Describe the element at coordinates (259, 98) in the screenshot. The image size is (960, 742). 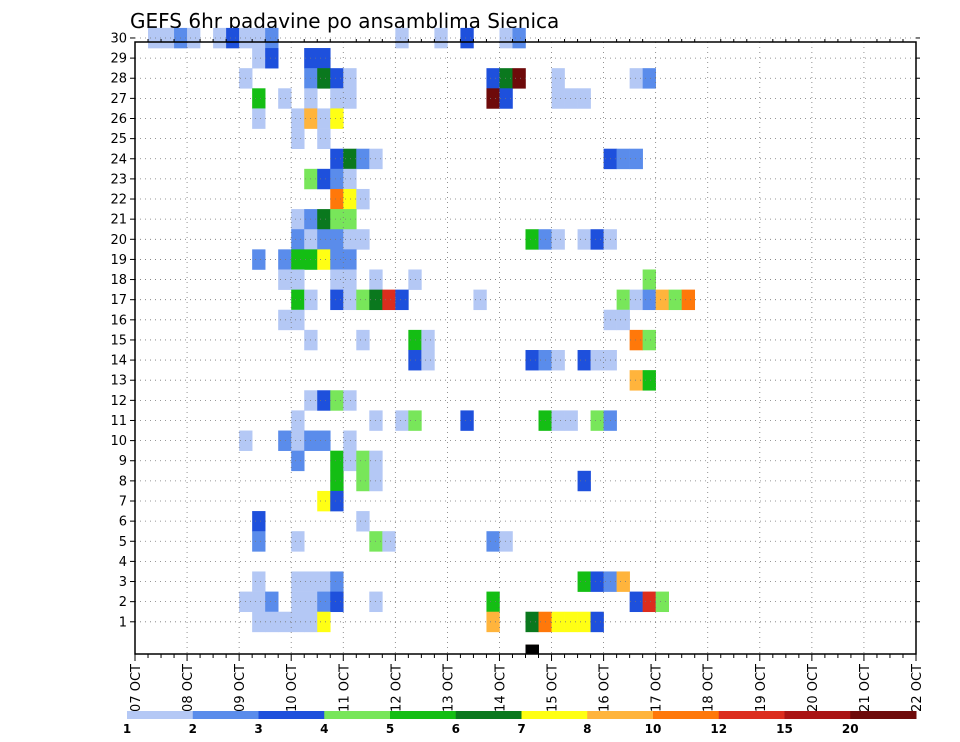
I see `cell-m27-t9` at that location.